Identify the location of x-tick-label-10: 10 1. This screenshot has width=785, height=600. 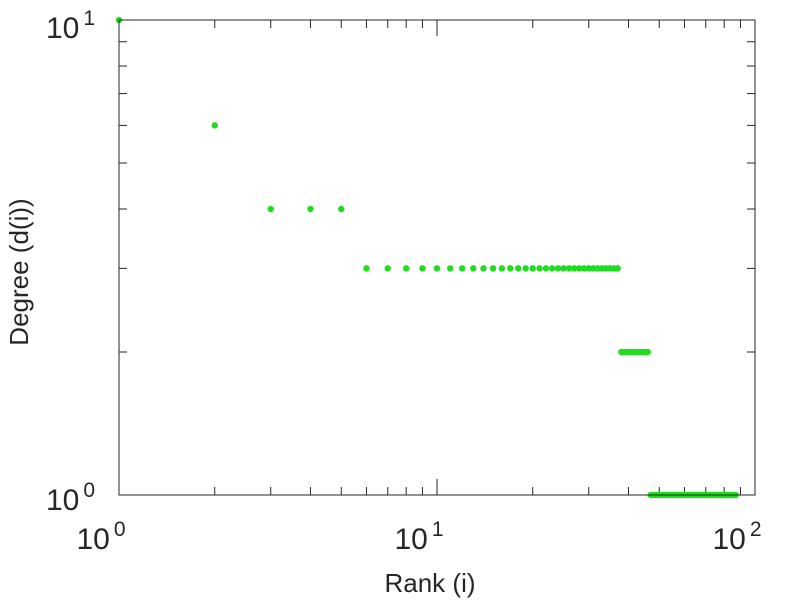
(418, 537).